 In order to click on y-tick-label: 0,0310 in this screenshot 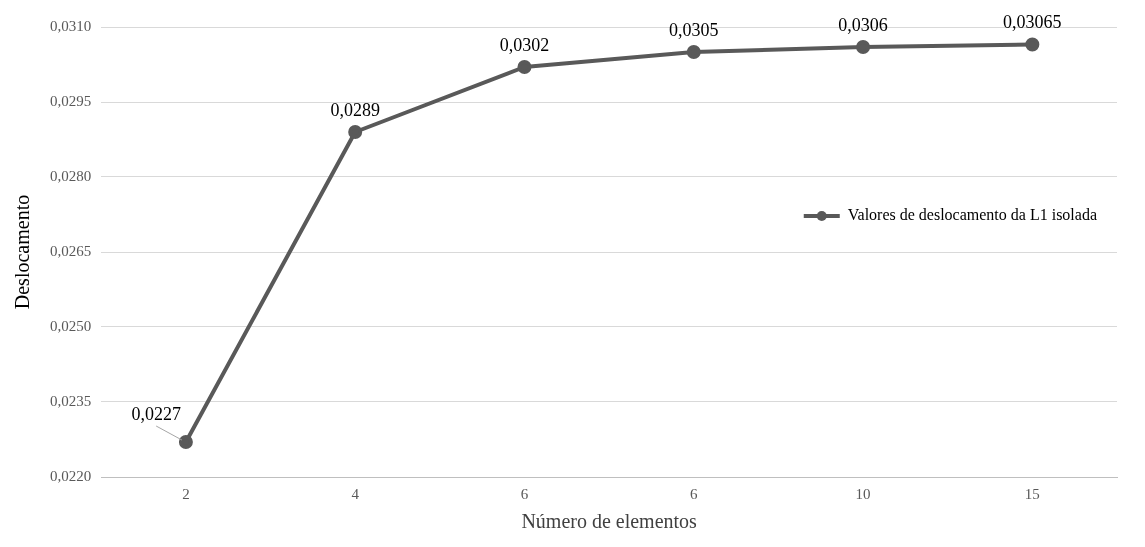, I will do `click(71, 25)`.